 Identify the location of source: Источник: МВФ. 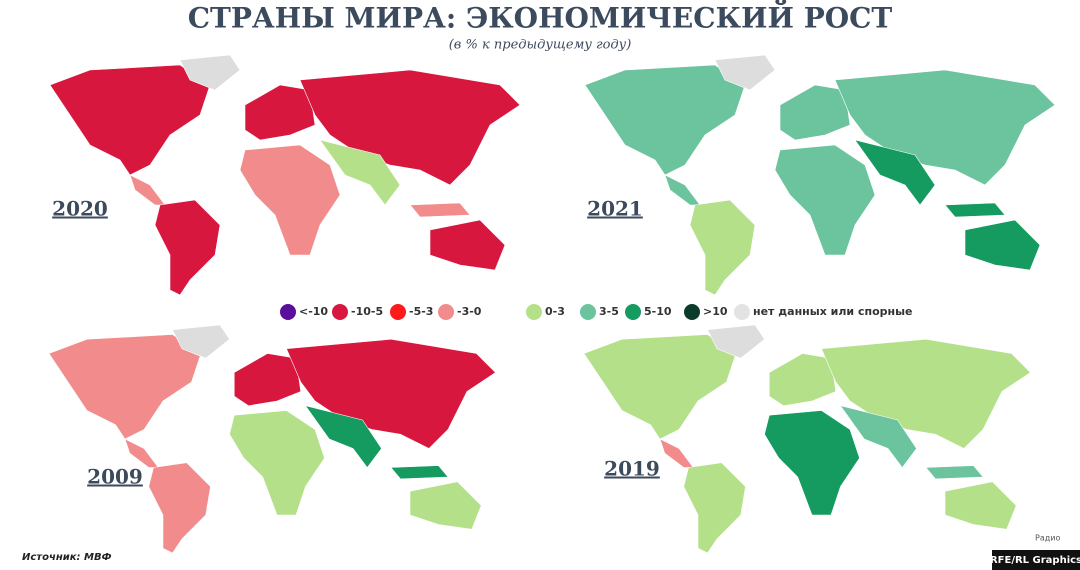
(67, 557).